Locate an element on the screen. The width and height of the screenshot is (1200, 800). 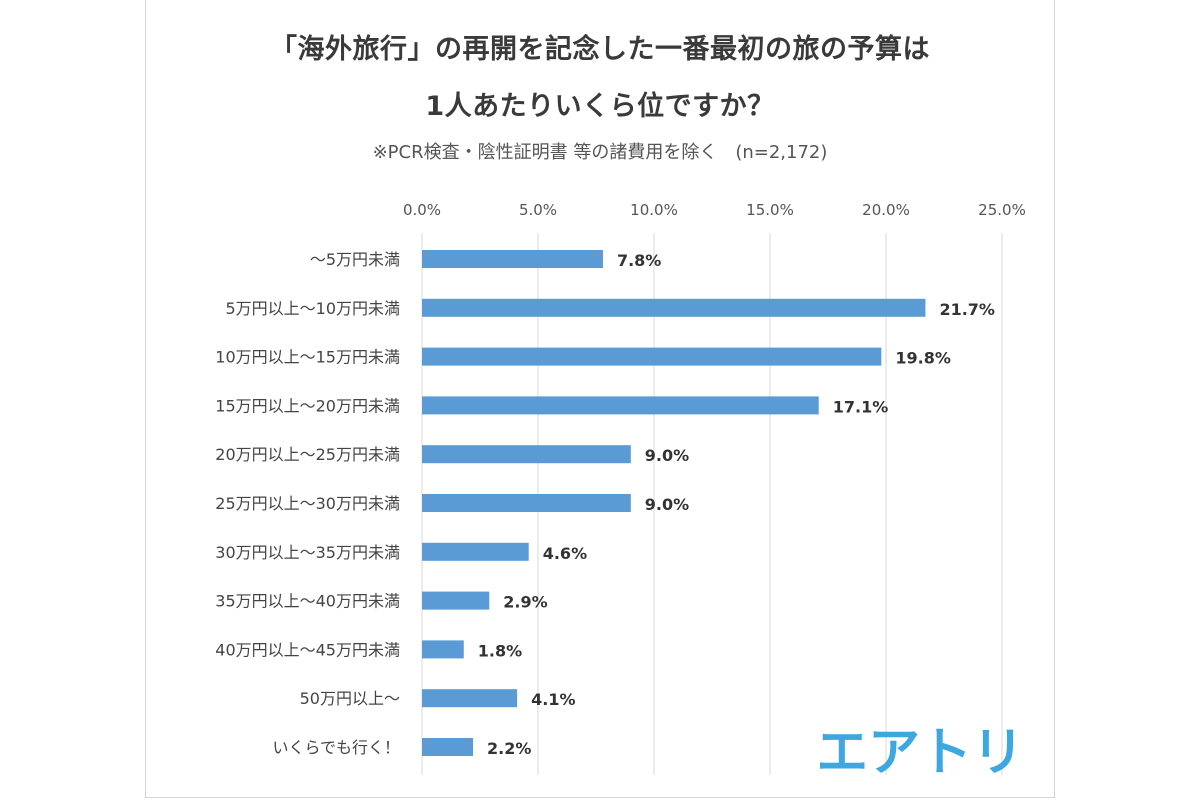
category-label: 40万円以上～45万円未満 is located at coordinates (307, 649).